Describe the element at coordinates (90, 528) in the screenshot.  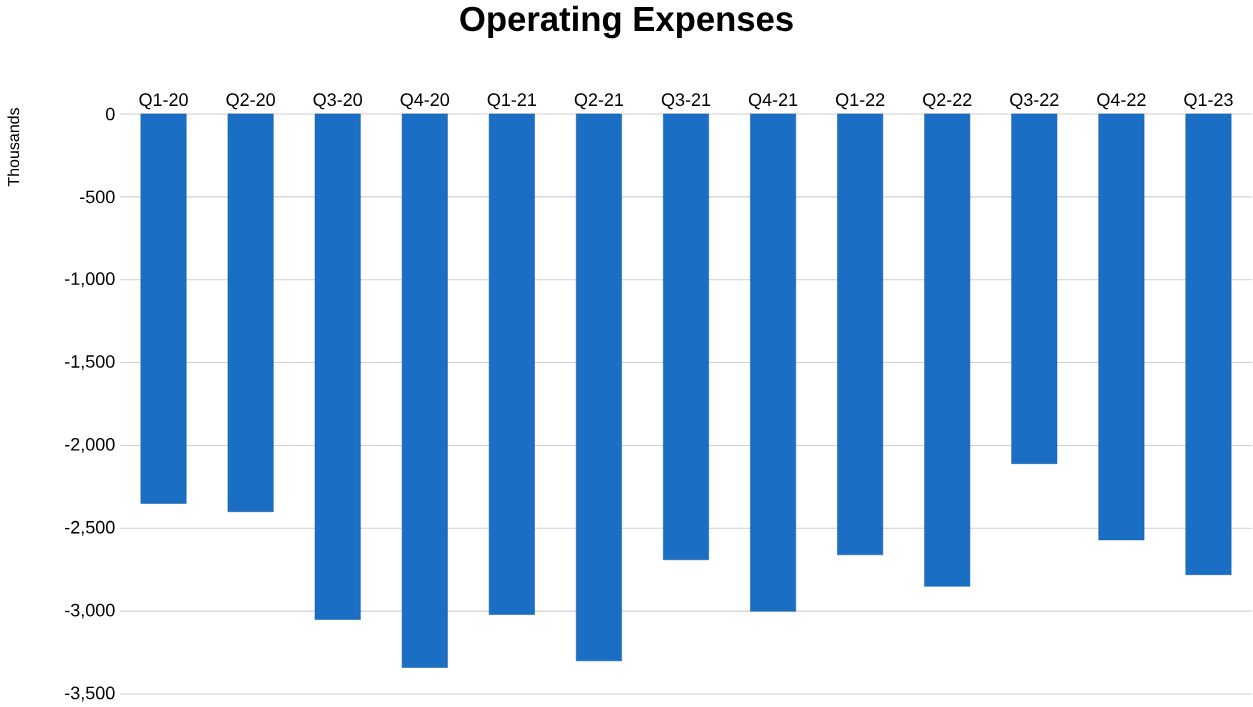
I see `y-tick-label: -2,500` at that location.